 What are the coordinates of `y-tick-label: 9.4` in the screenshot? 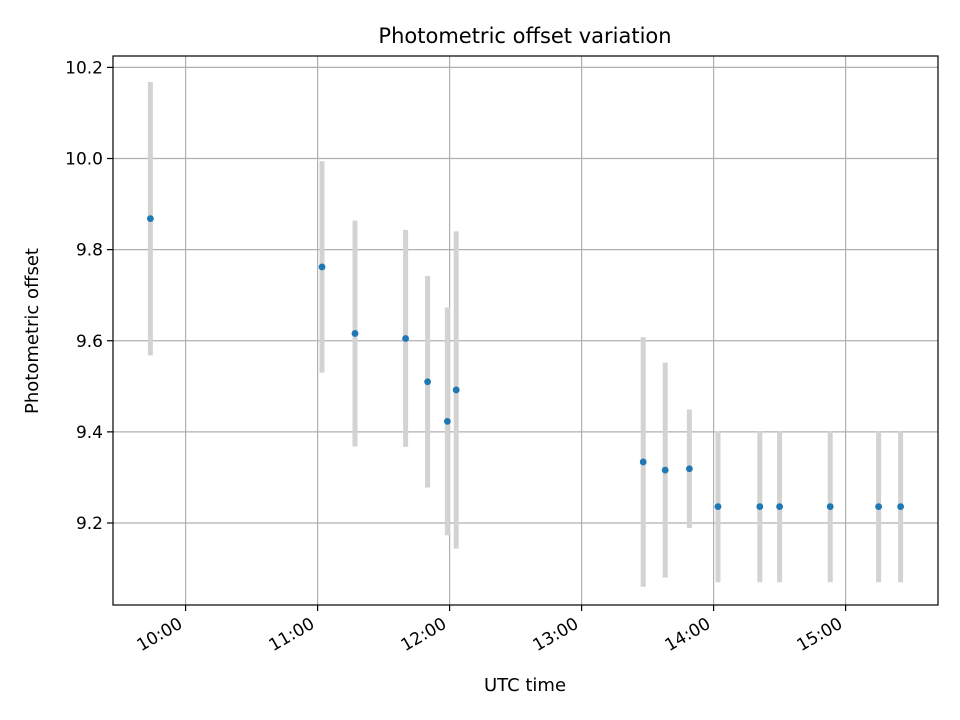 It's located at (89, 433).